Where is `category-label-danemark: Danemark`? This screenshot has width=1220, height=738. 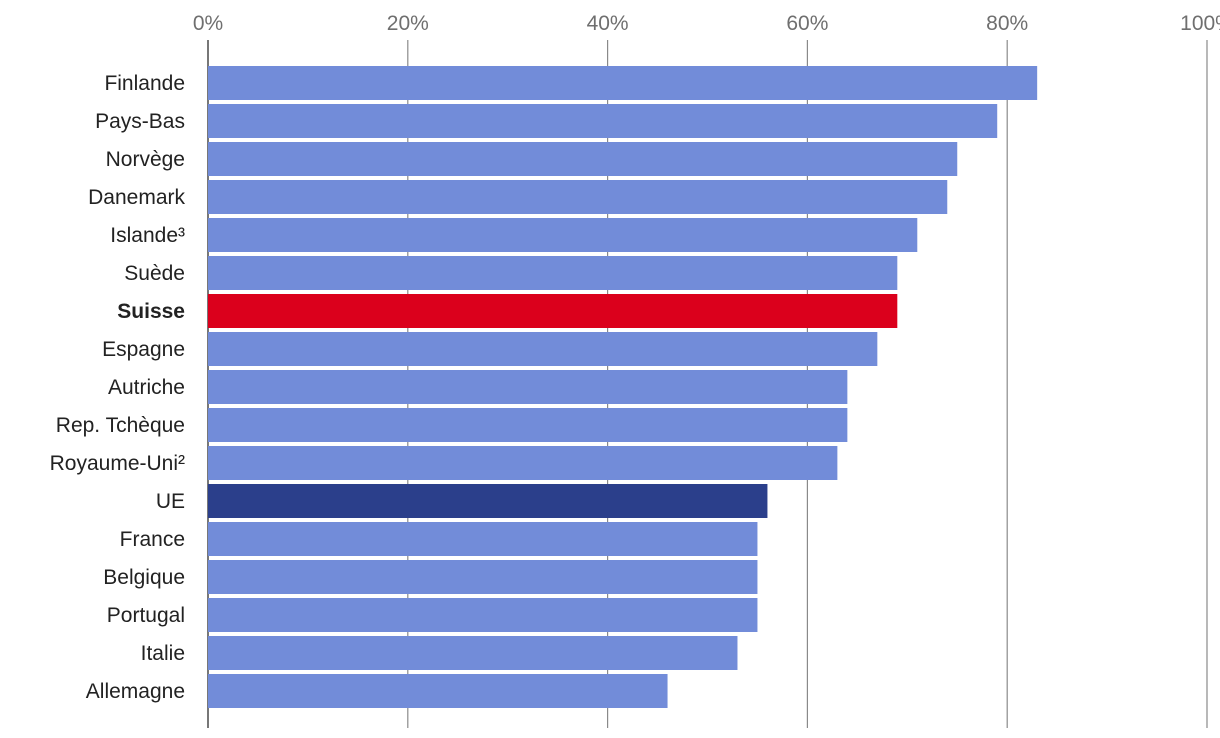
category-label-danemark: Danemark is located at coordinates (136, 197).